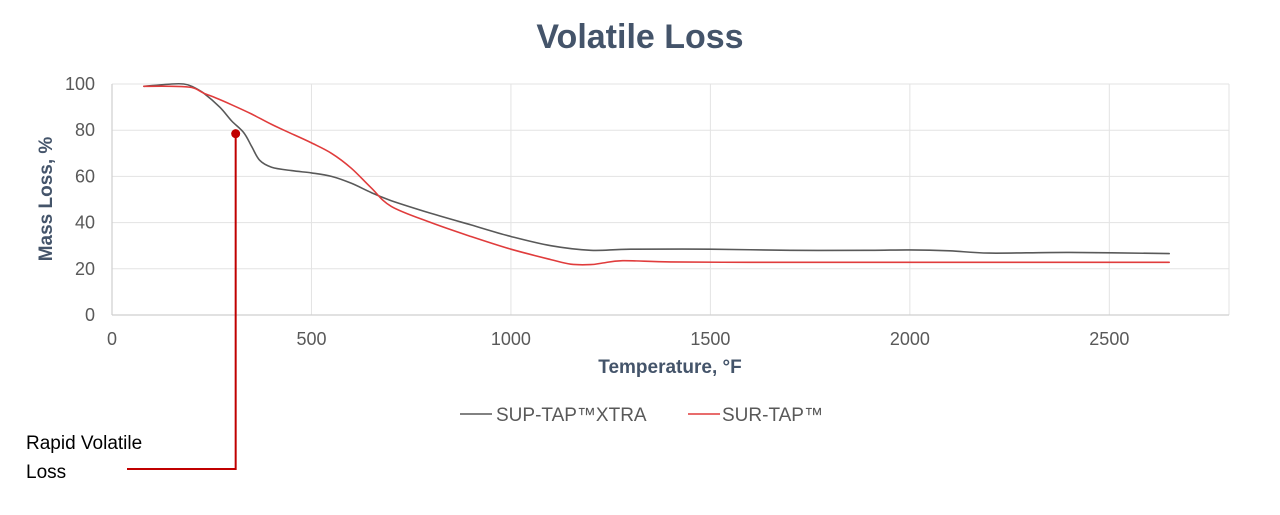 The height and width of the screenshot is (515, 1280). I want to click on x-tick-label-2500: 2500, so click(1109, 339).